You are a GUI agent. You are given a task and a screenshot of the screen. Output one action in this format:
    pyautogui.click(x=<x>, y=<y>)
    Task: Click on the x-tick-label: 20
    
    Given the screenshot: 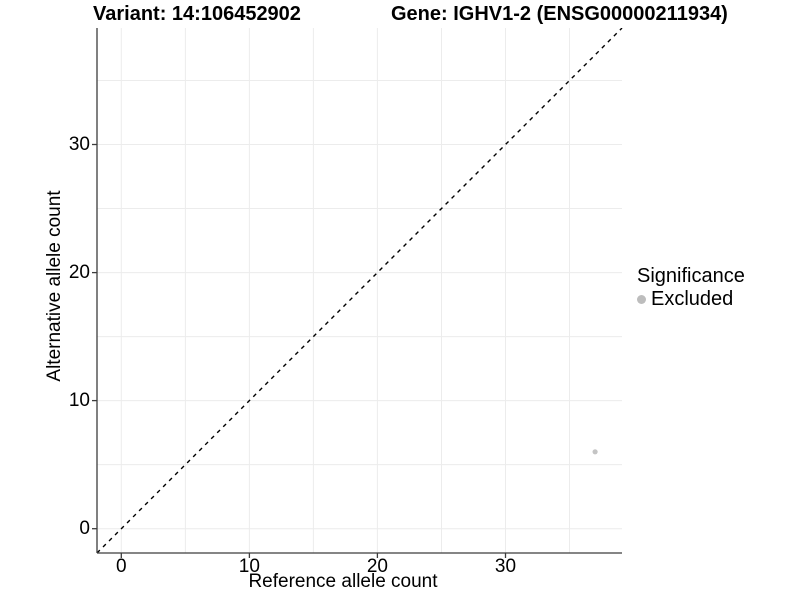 What is the action you would take?
    pyautogui.click(x=377, y=566)
    